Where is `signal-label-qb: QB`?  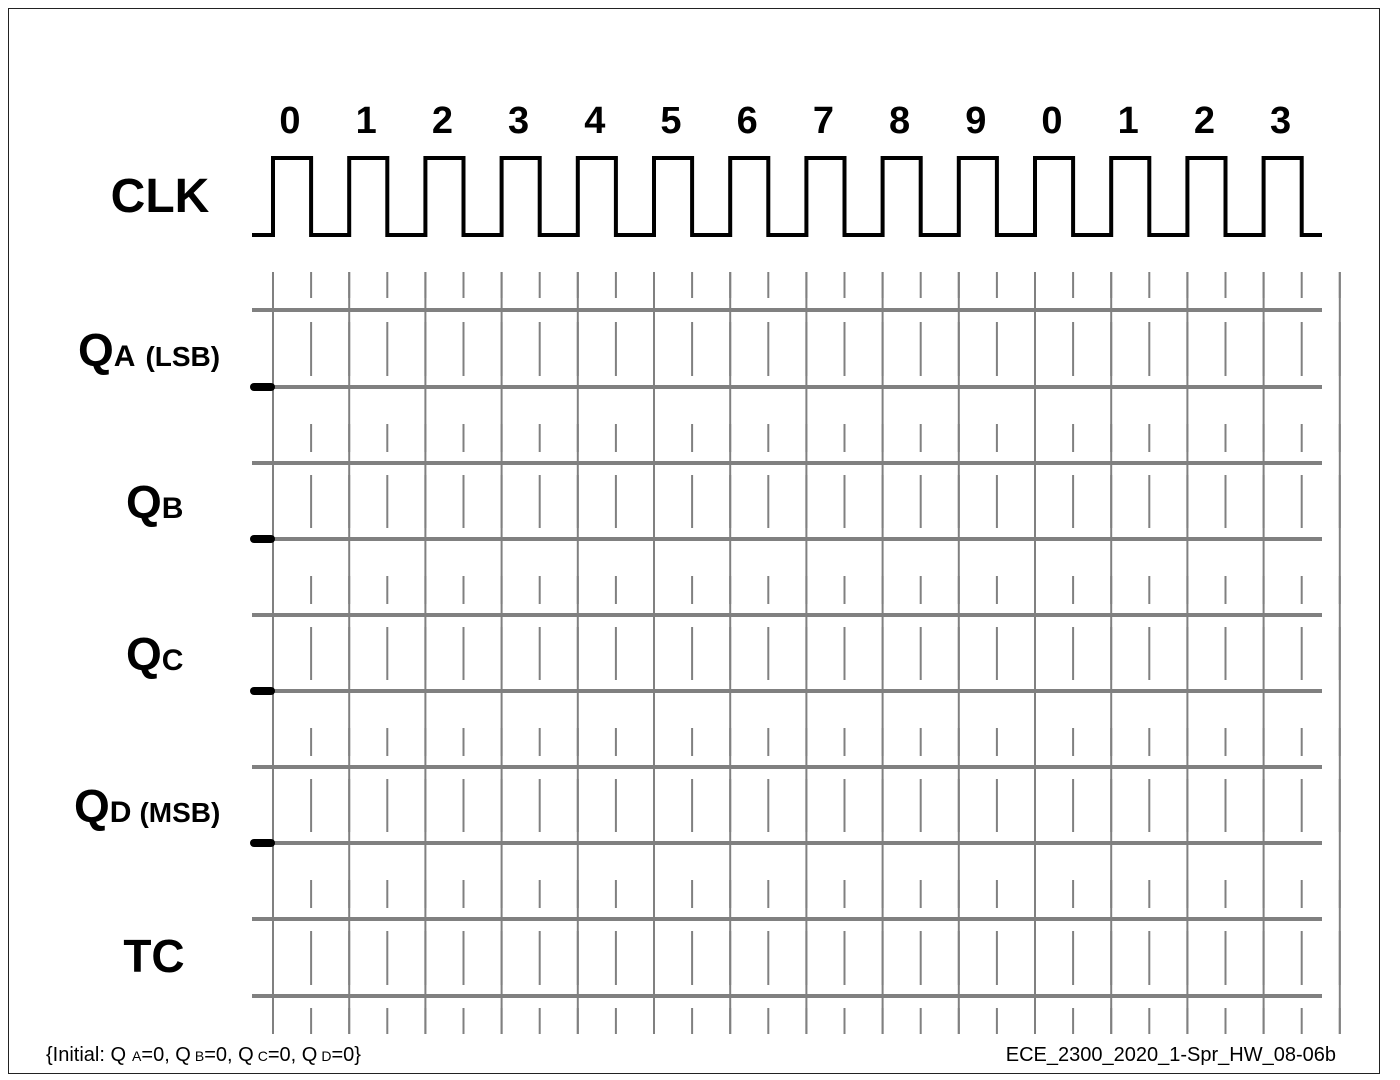
signal-label-qb: QB is located at coordinates (154, 502).